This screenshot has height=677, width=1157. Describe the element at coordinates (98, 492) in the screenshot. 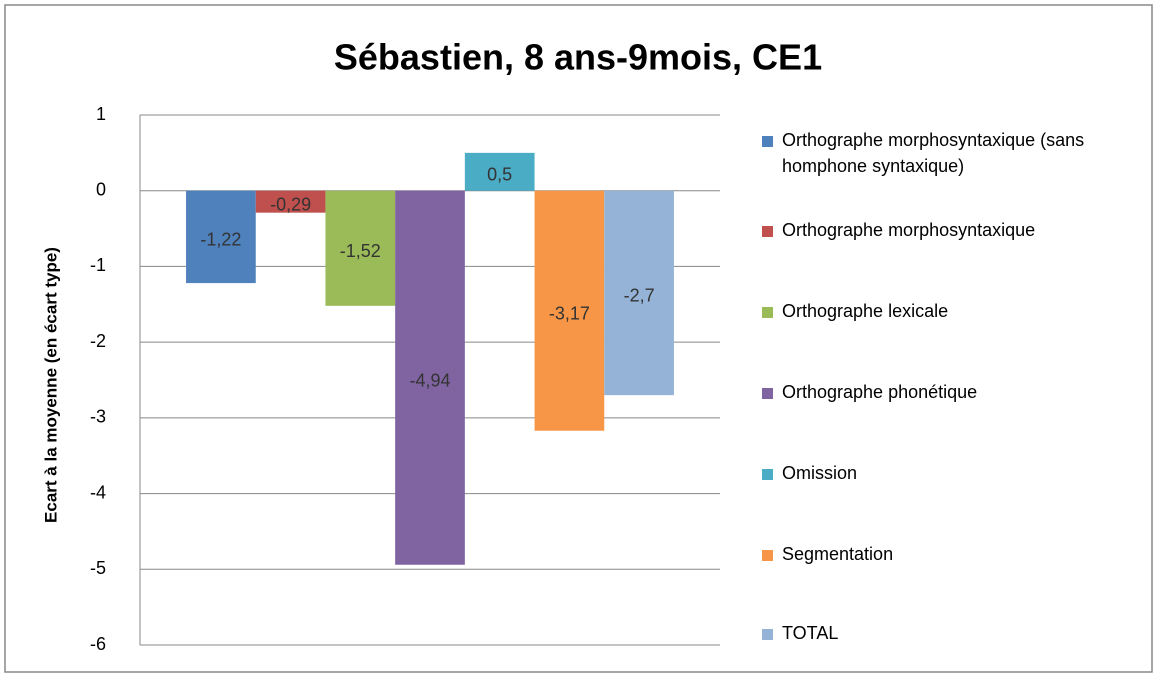

I see `y-tick-label: -4` at that location.